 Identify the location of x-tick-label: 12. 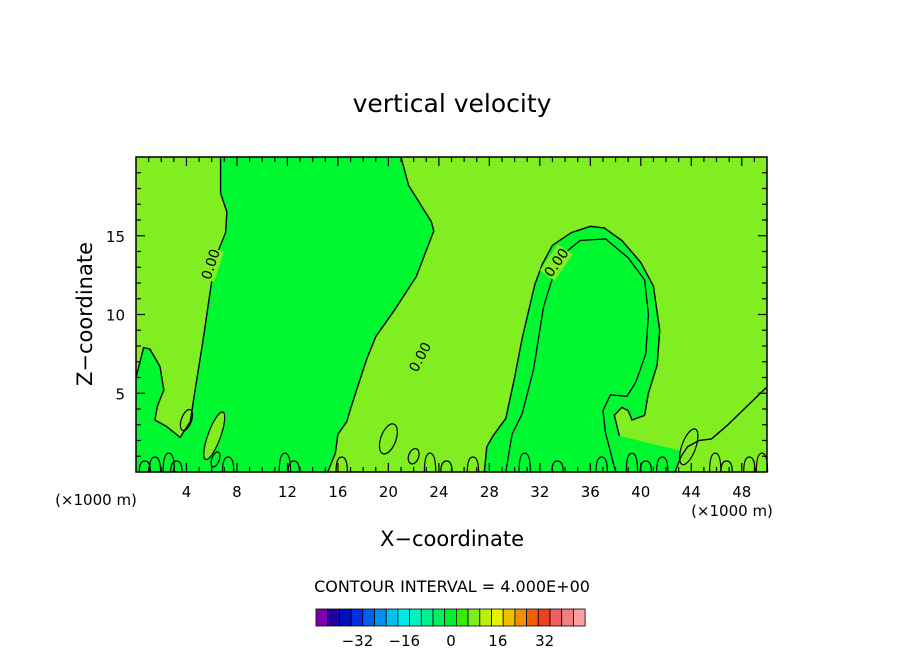
(287, 492).